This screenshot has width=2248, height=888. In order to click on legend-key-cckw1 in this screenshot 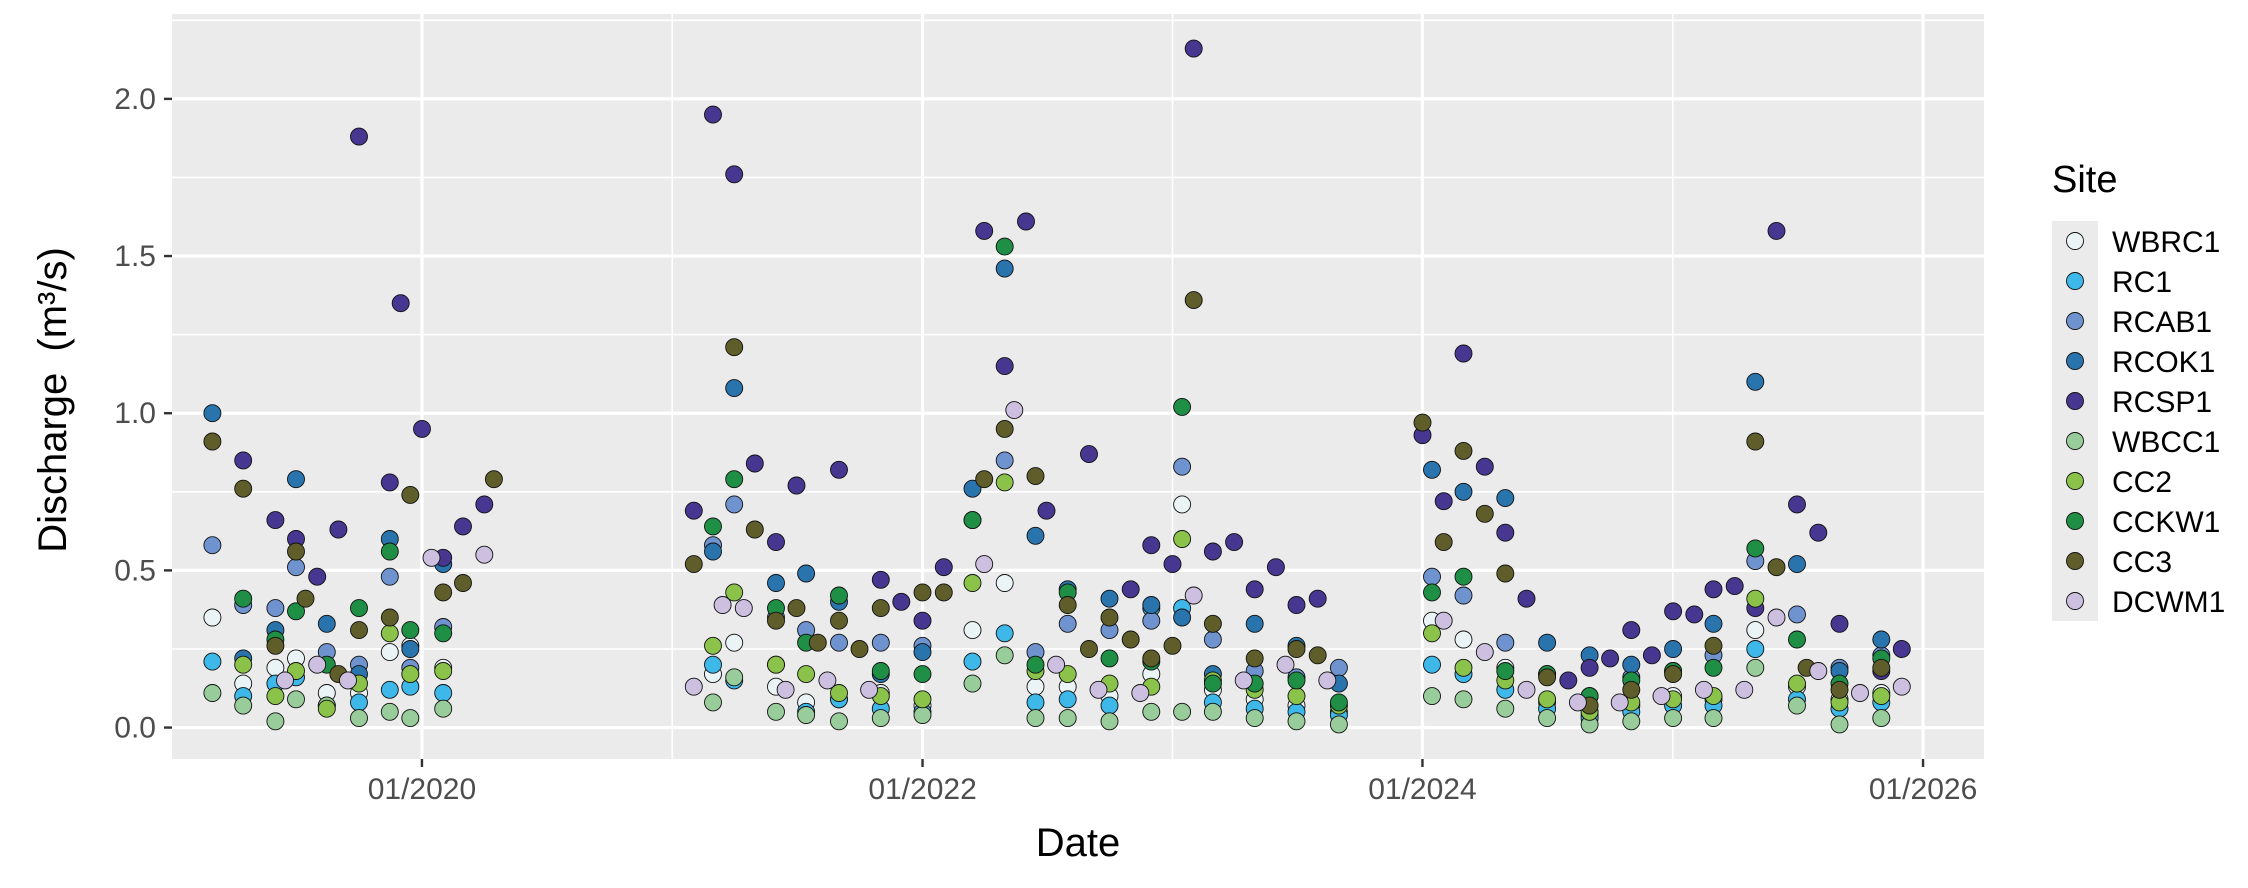, I will do `click(2075, 521)`.